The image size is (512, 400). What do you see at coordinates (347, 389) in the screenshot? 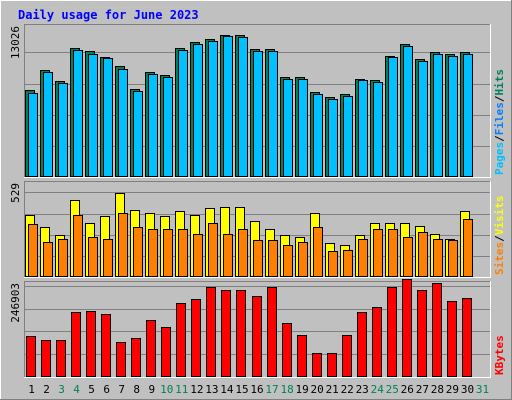
I see `day-label-22: 22` at bounding box center [347, 389].